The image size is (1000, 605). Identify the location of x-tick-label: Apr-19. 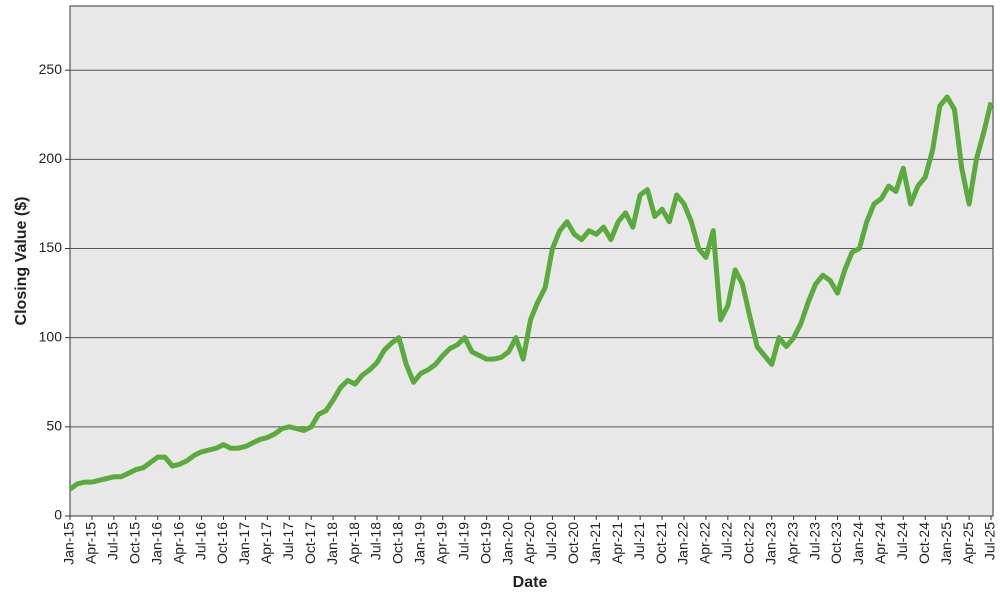
(441, 543).